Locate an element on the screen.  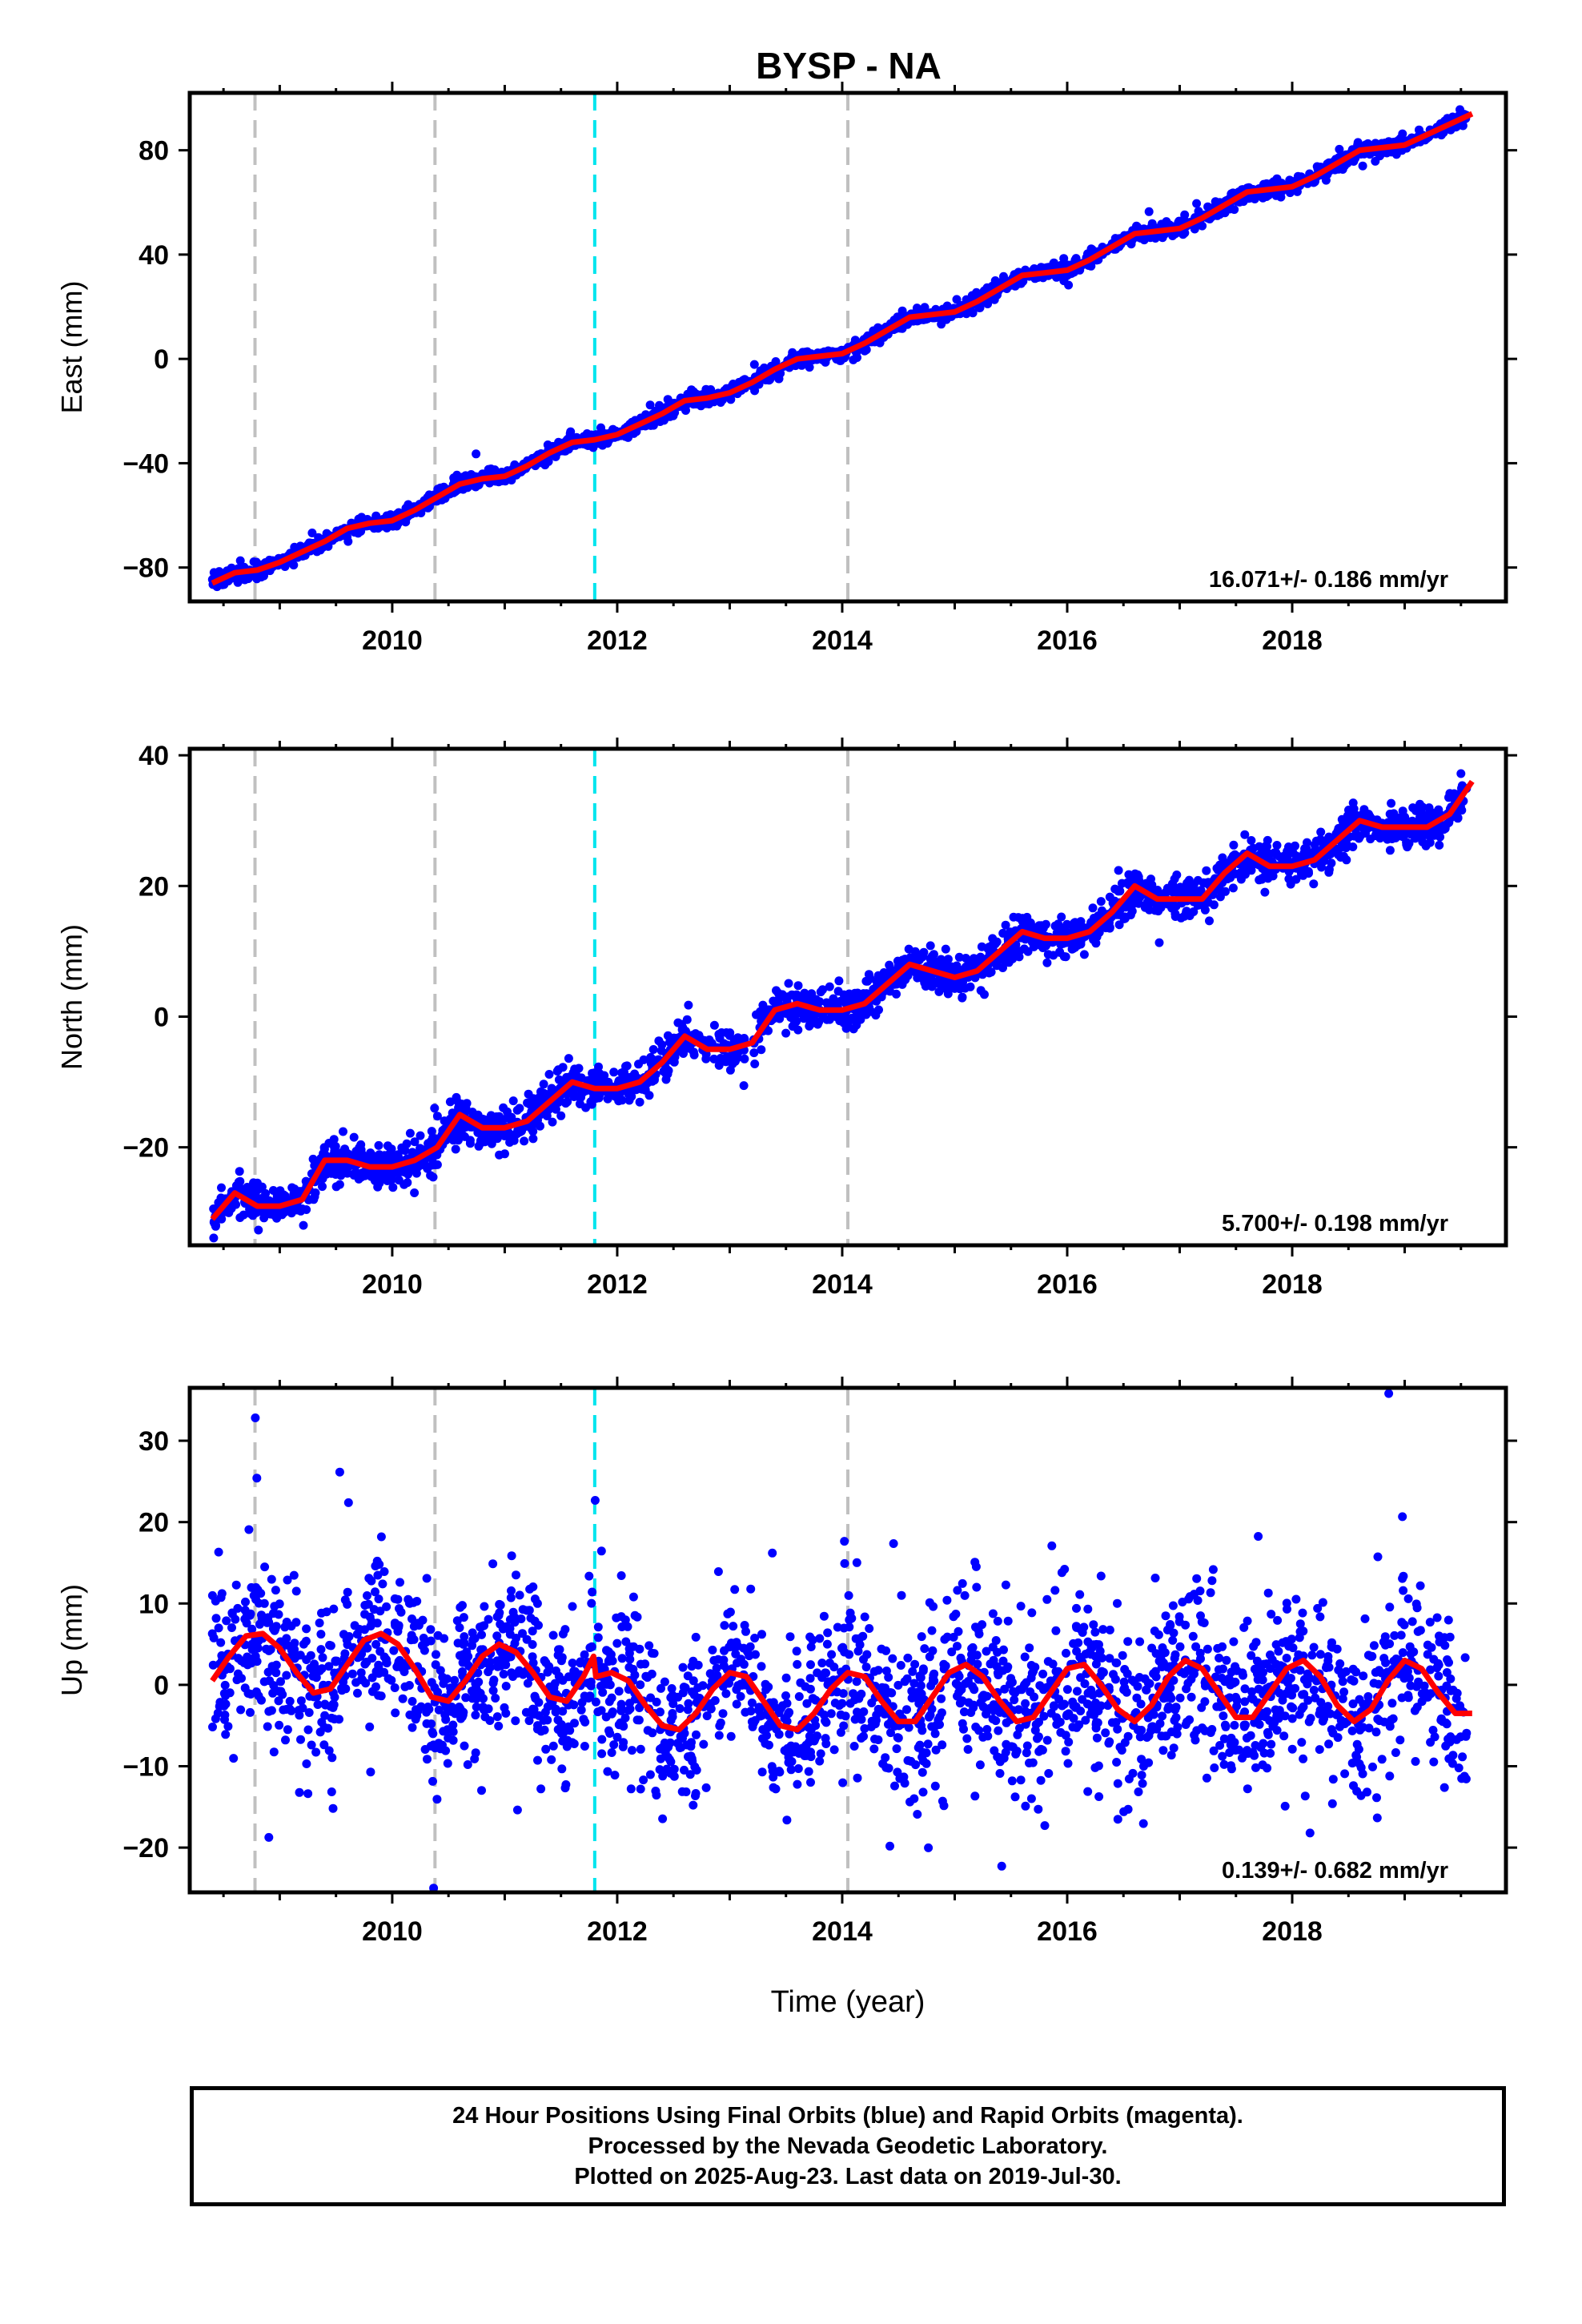
y-tick-label: −80 is located at coordinates (145, 568).